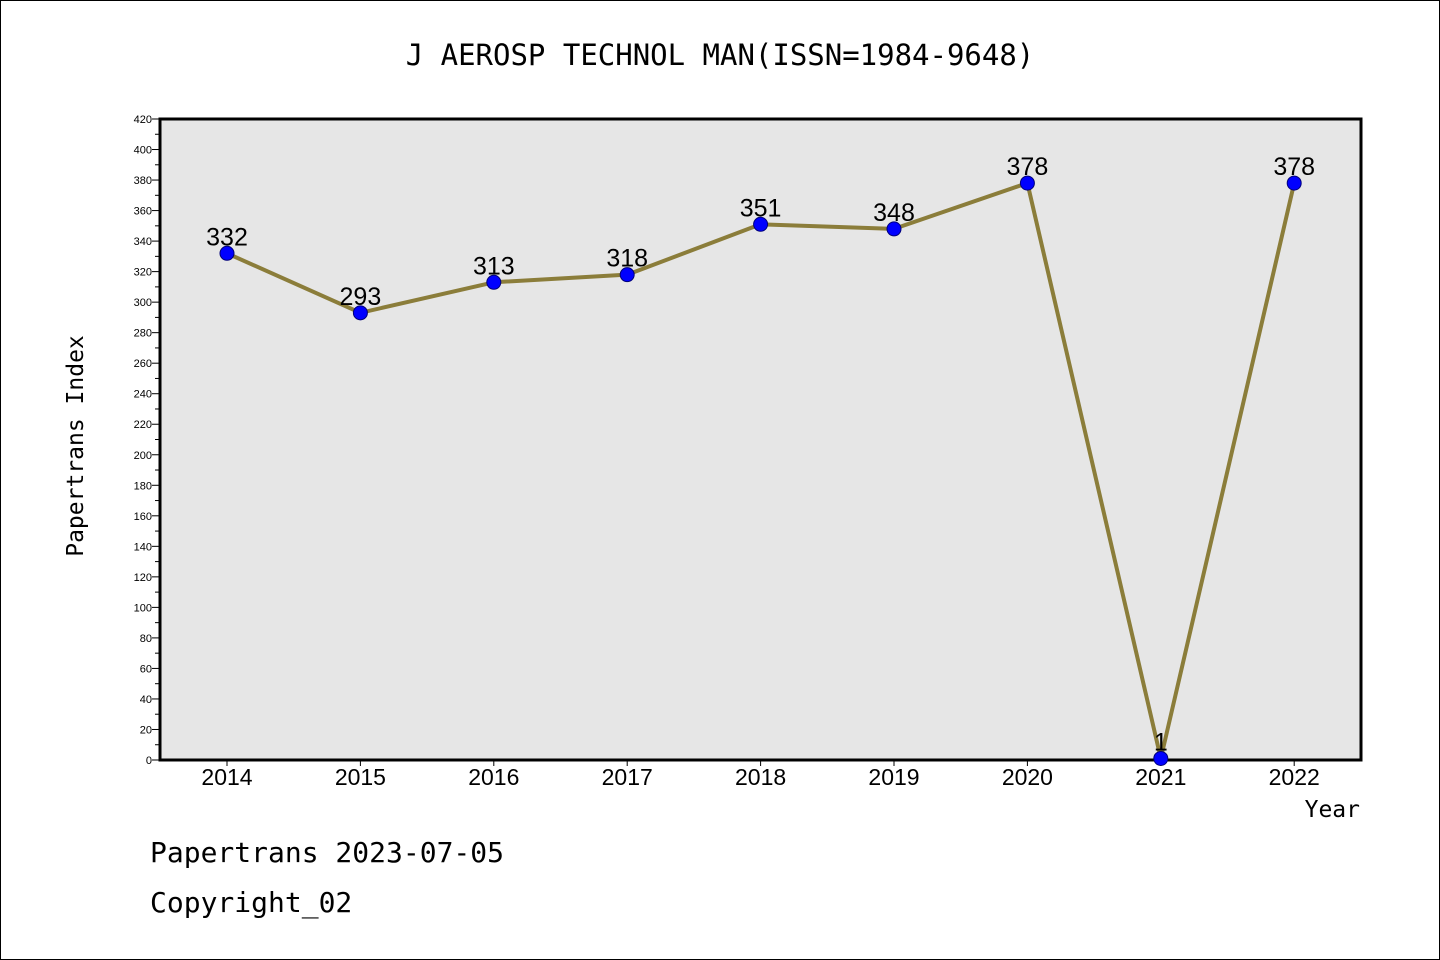 The height and width of the screenshot is (960, 1440). Describe the element at coordinates (251, 902) in the screenshot. I see `footer-copyright: Copyright_02` at that location.